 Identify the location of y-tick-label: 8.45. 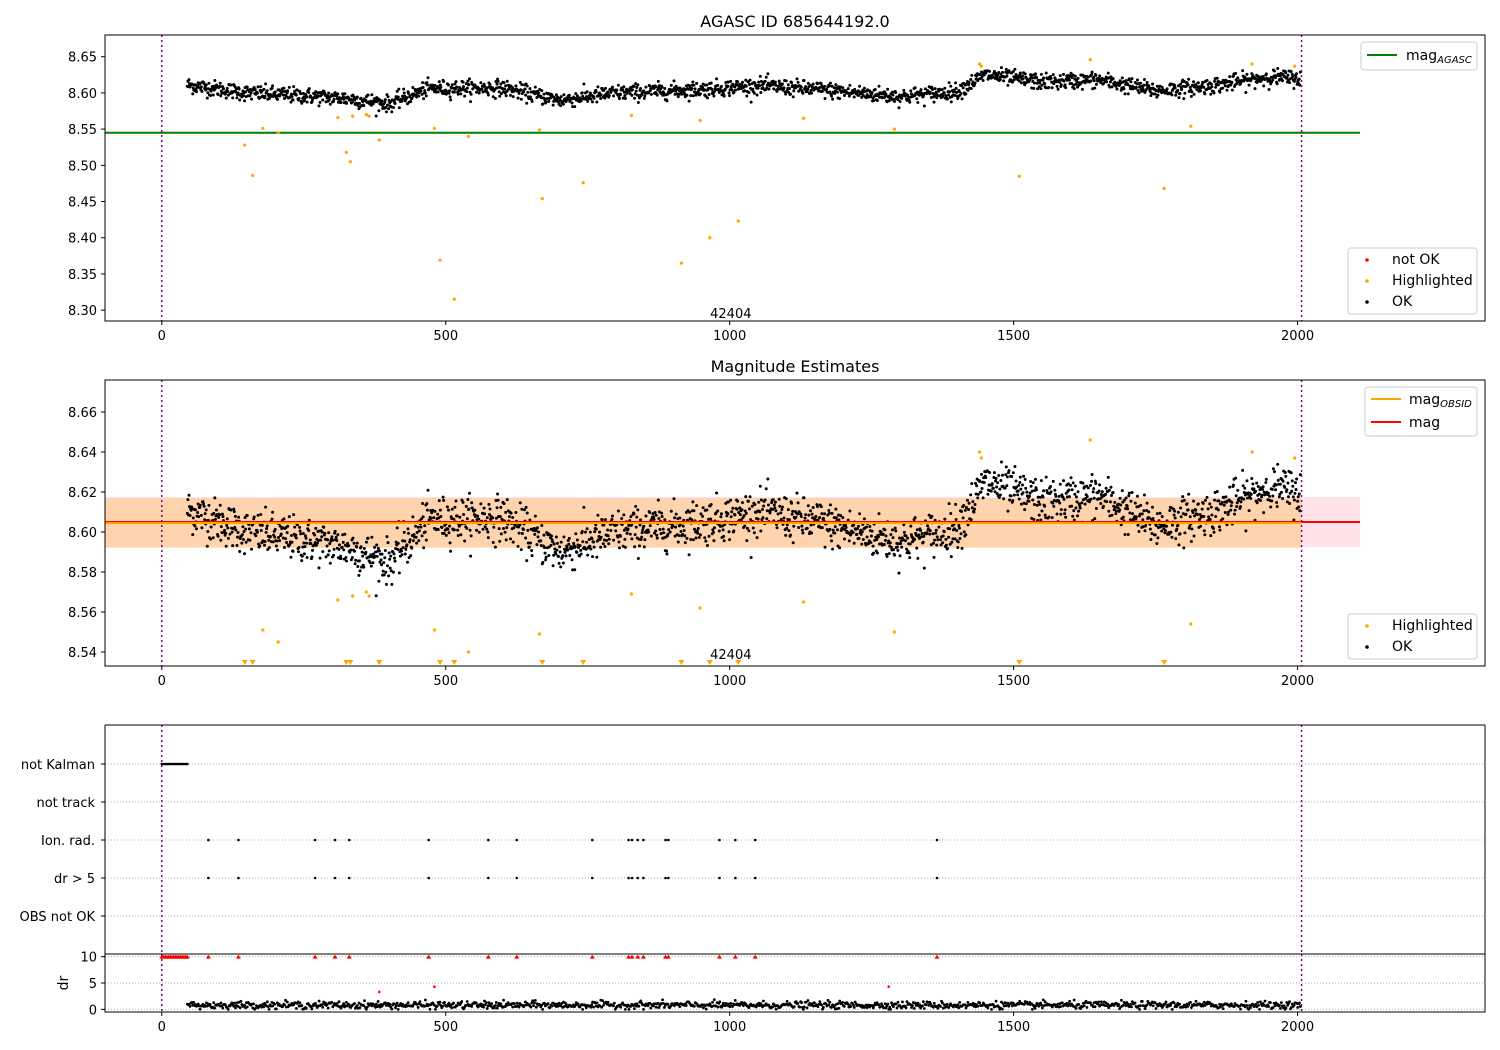
(82, 203).